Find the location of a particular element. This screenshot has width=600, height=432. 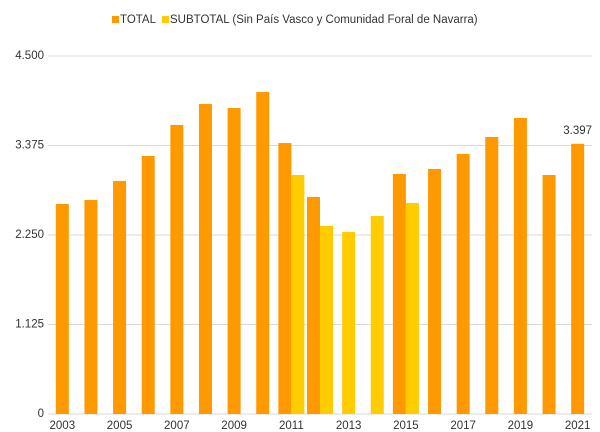

y-tick-label: 2.250 is located at coordinates (29, 235).